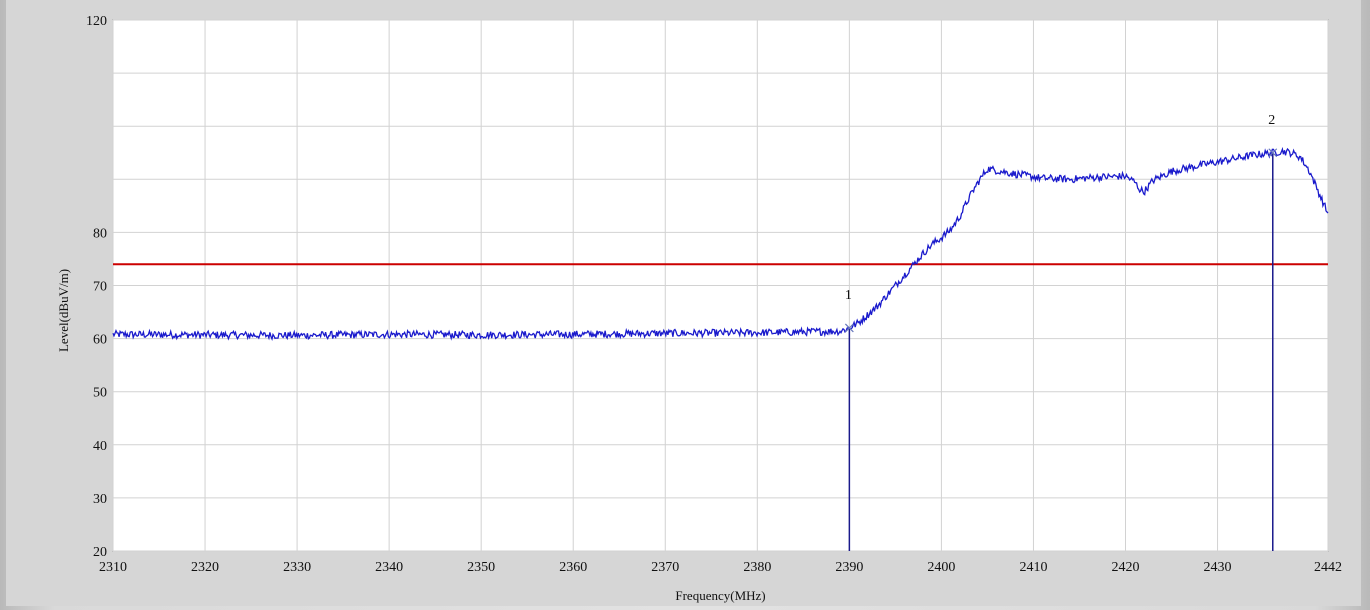  What do you see at coordinates (720, 595) in the screenshot?
I see `x-axis-label: Frequency(MHz)` at bounding box center [720, 595].